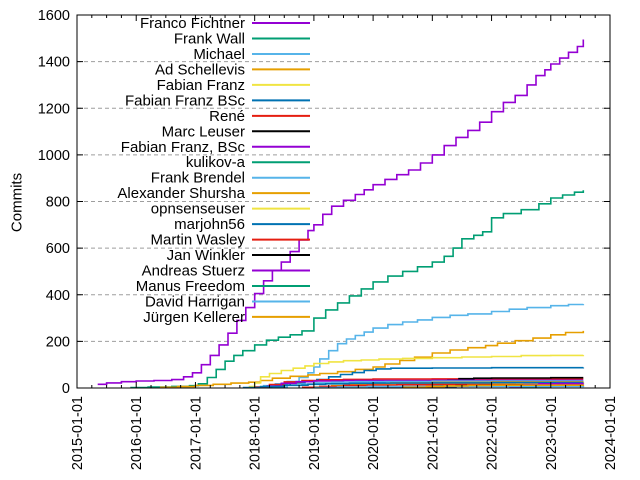 This screenshot has width=640, height=480. I want to click on legend-item-j-rgen-kellerer: Jürgen Kellerer, so click(226, 317).